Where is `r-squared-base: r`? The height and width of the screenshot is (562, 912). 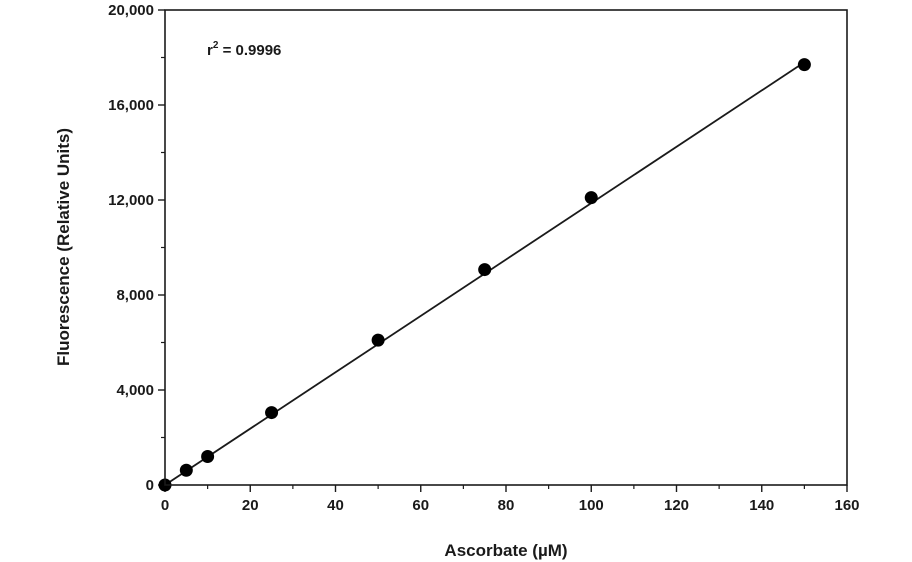
r-squared-base: r is located at coordinates (210, 50).